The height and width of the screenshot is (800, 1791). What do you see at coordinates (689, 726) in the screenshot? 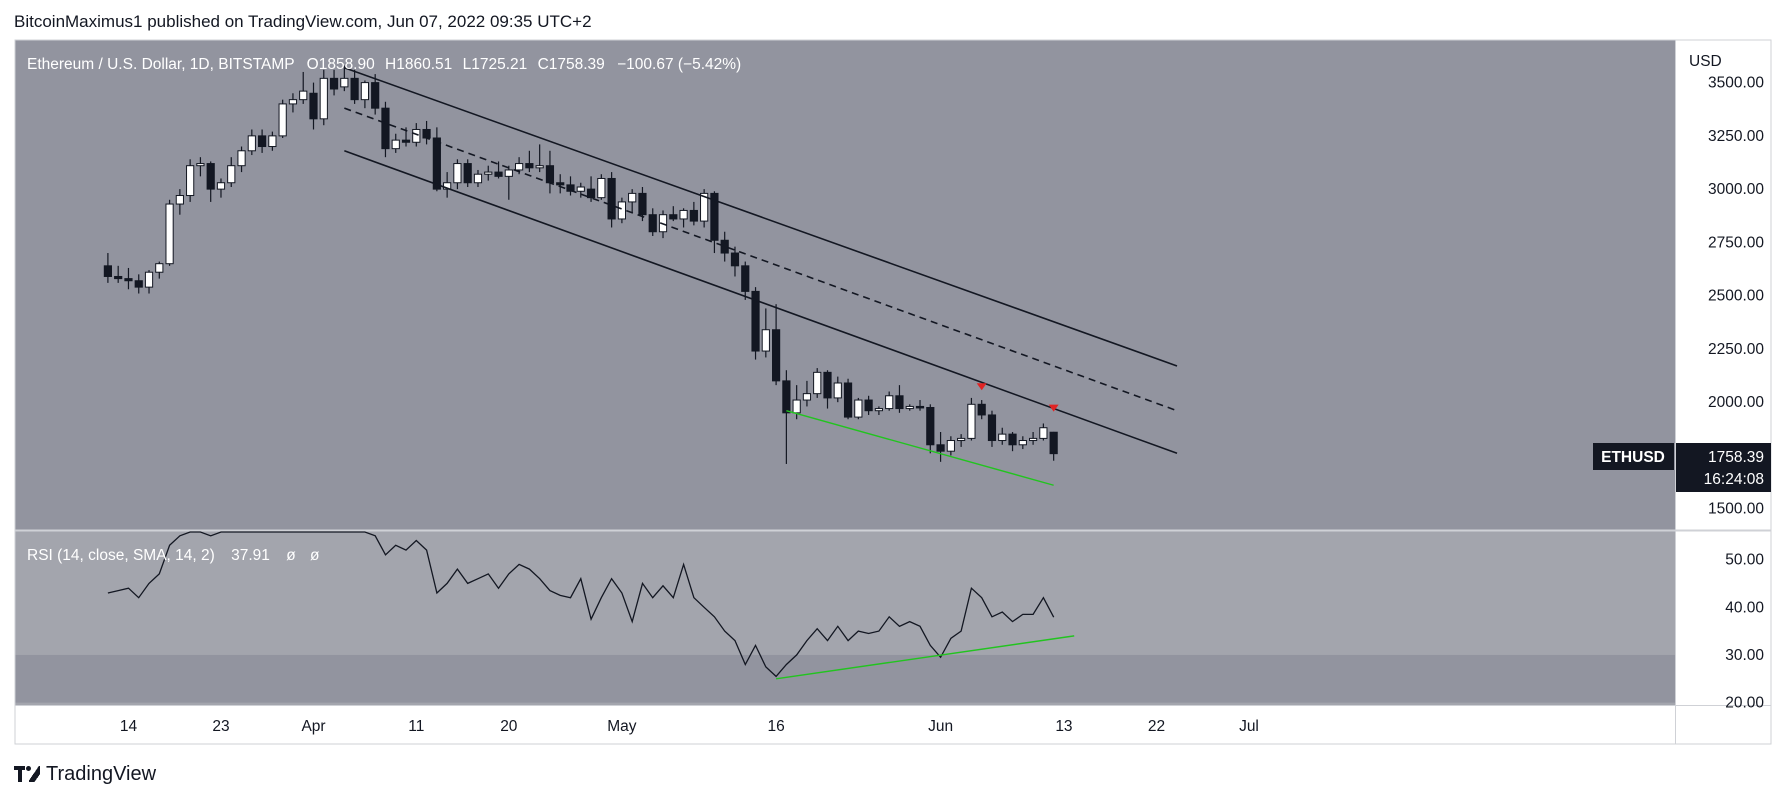
I see `x-axis-labels: 14 23 Apr 11 20 May 16 Jun 13 22 Jul` at bounding box center [689, 726].